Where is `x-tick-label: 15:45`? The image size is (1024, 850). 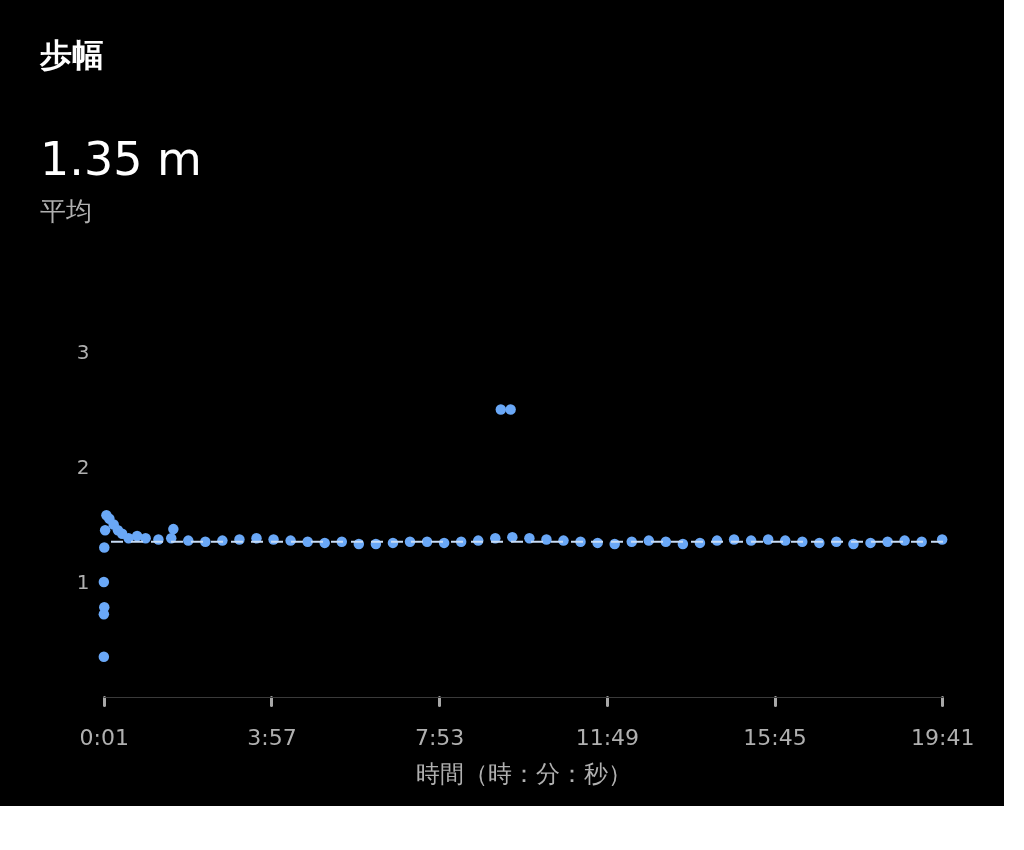 x-tick-label: 15:45 is located at coordinates (775, 737).